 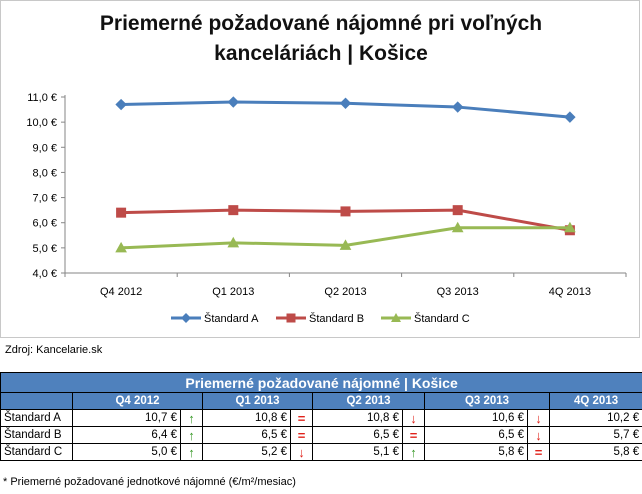 I want to click on y-tick-label: 4,0 €, so click(x=45, y=274).